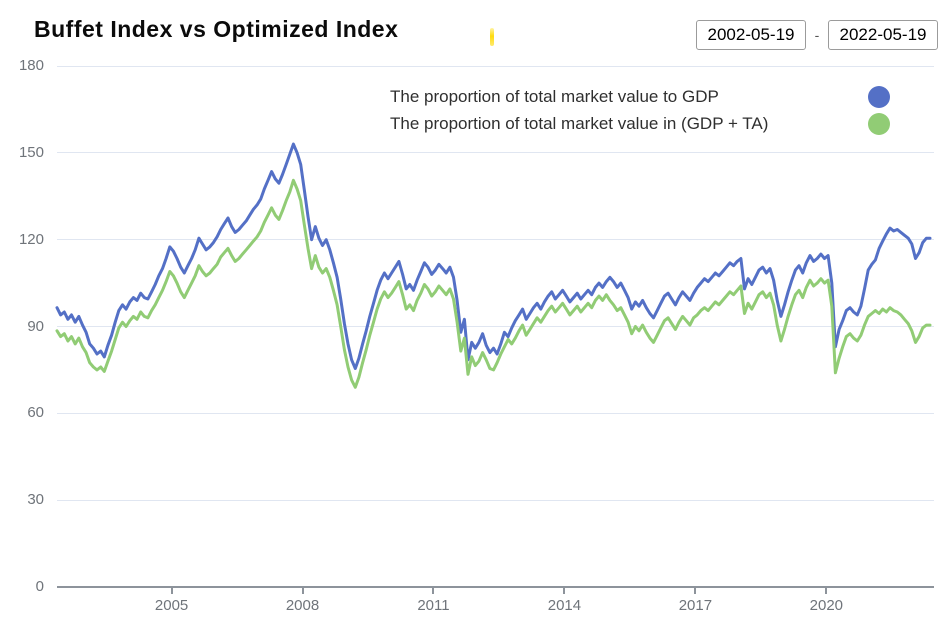 This screenshot has width=948, height=629. I want to click on x-axis-label: 2011, so click(433, 605).